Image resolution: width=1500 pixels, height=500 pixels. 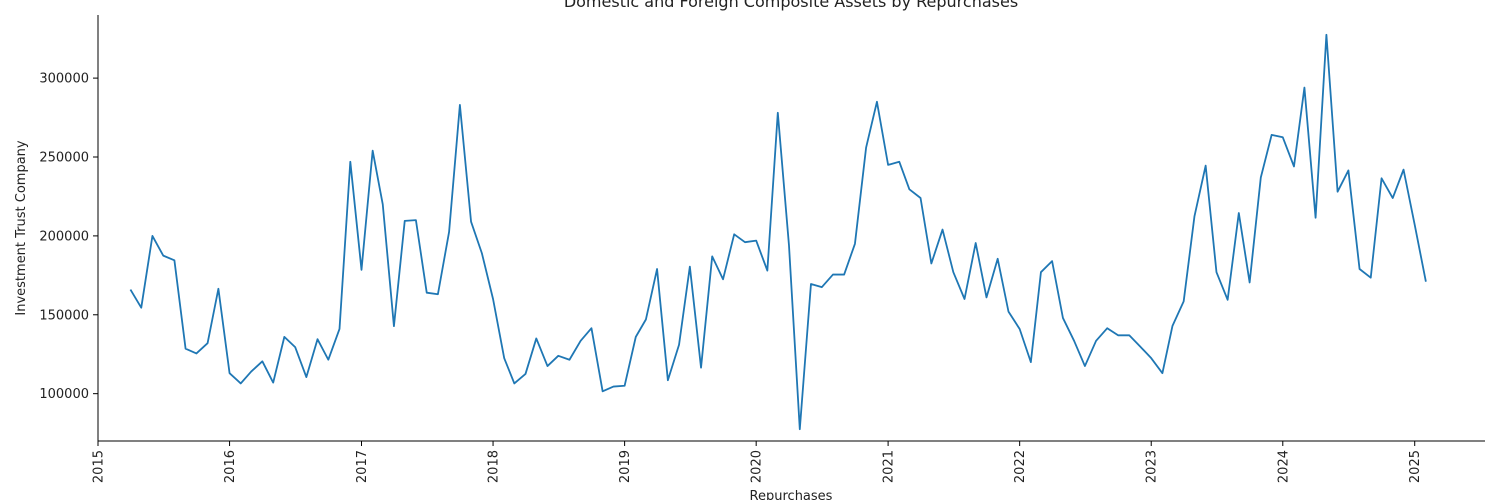 What do you see at coordinates (494, 466) in the screenshot?
I see `x-tick-label: 2018` at bounding box center [494, 466].